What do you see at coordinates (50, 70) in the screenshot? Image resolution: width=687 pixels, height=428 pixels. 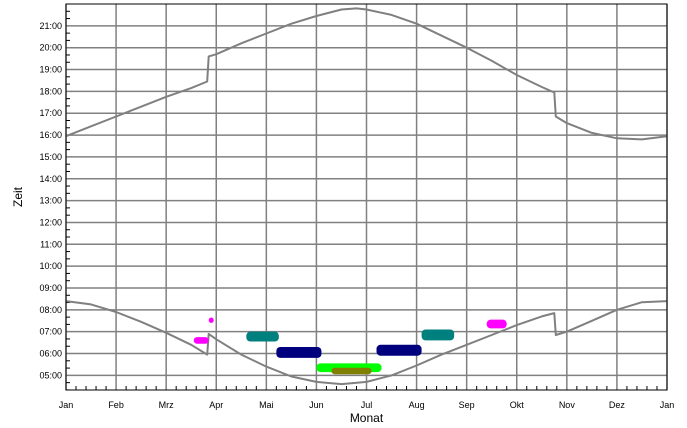 I see `y-tick-label: 19:00` at bounding box center [50, 70].